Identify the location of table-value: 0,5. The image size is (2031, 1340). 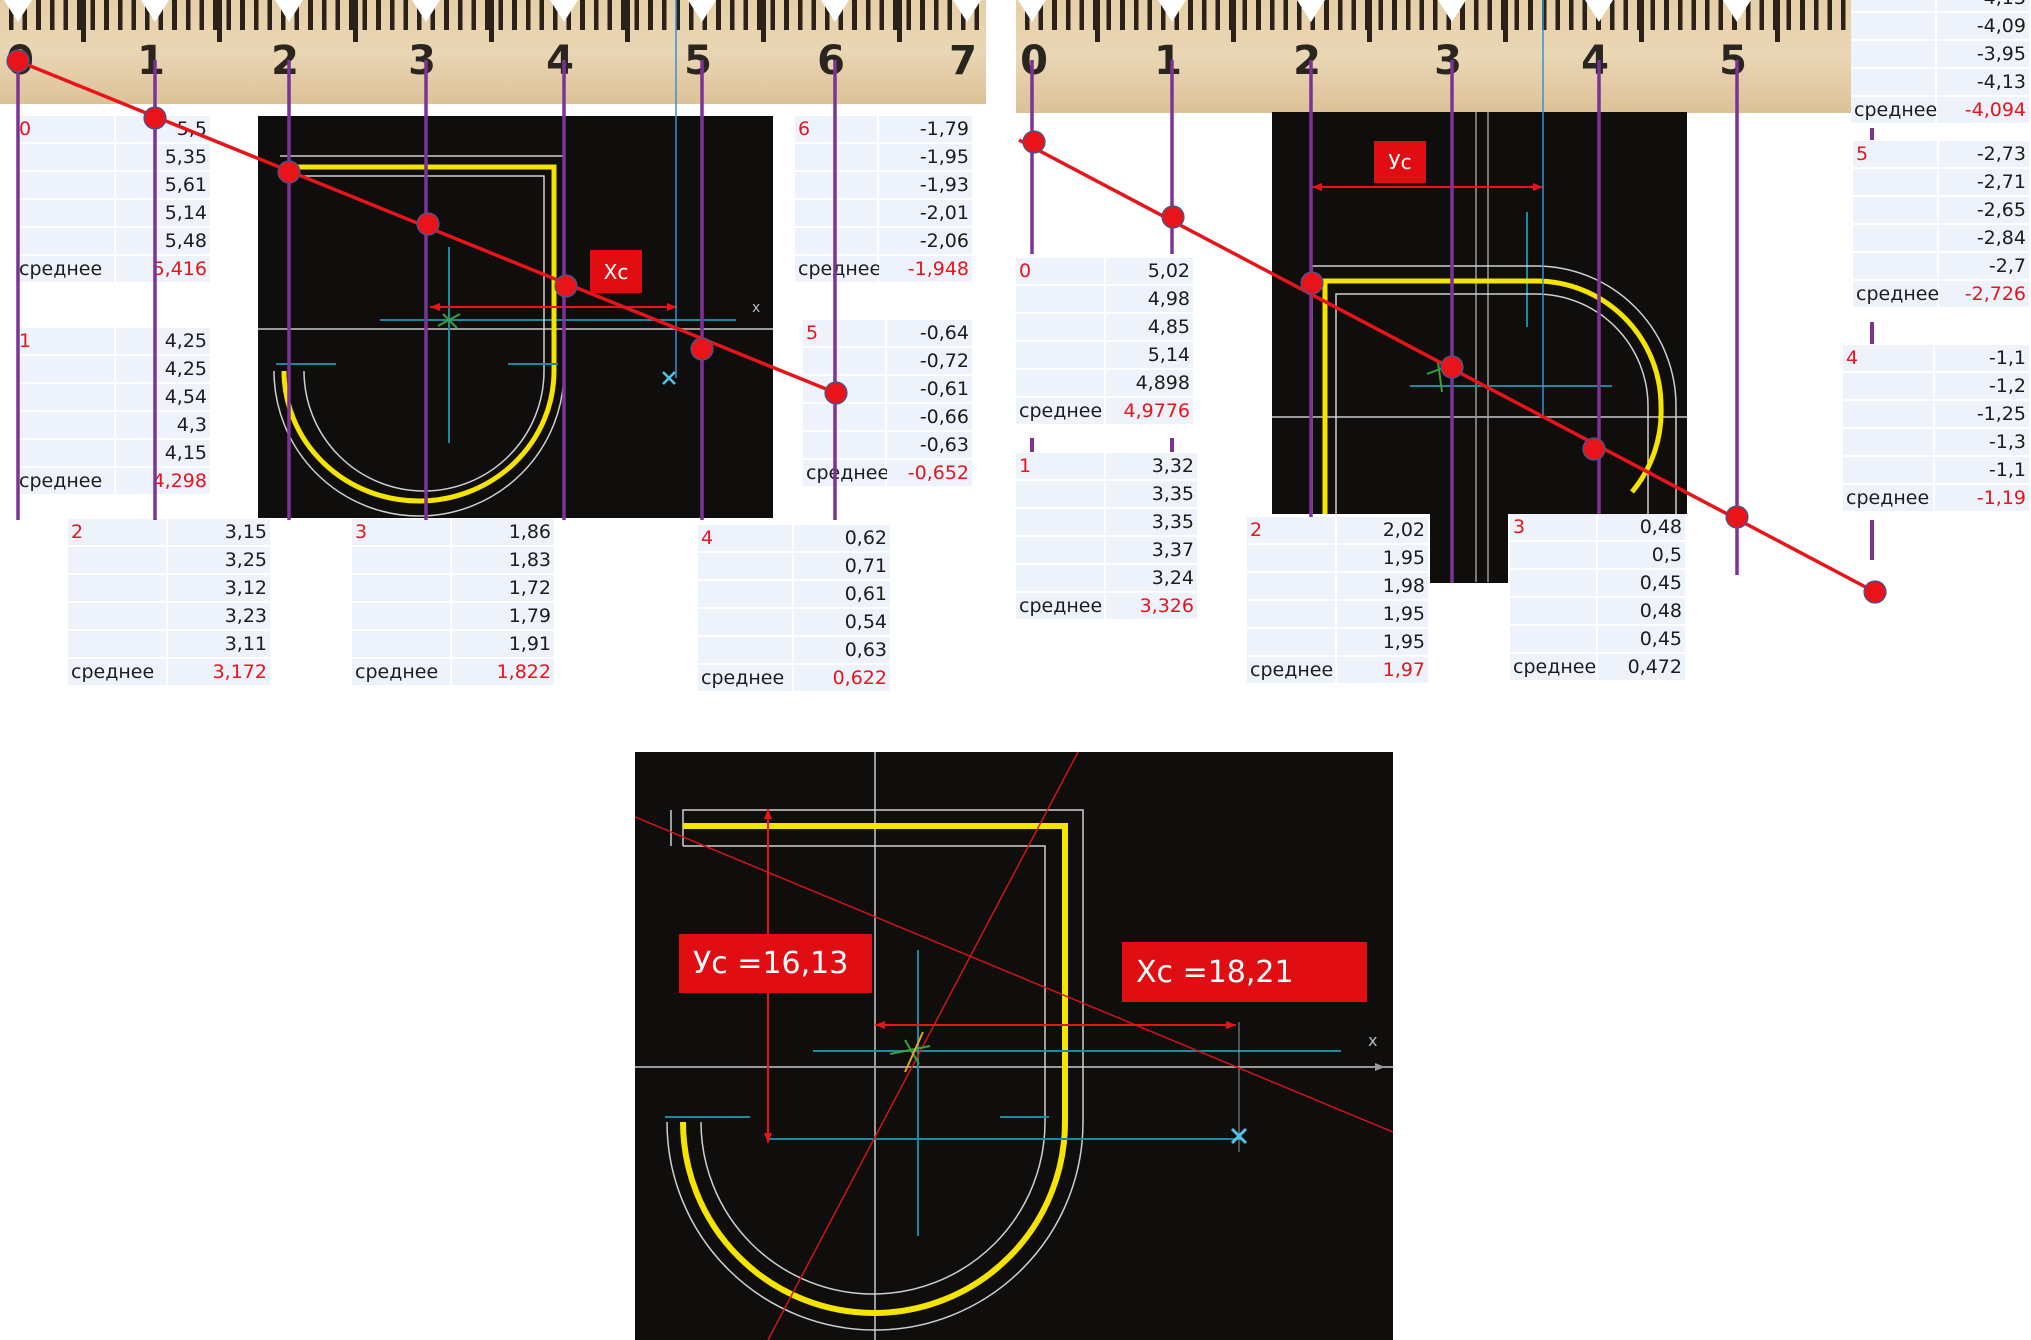
(1642, 556).